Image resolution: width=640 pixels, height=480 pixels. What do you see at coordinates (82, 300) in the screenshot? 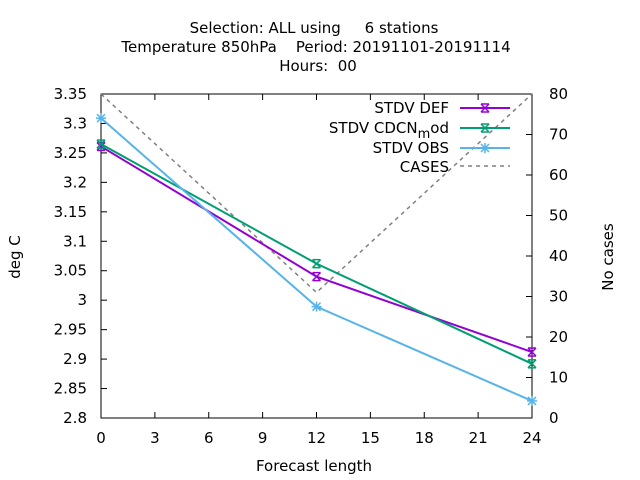
I see `y-tick-label: 3` at bounding box center [82, 300].